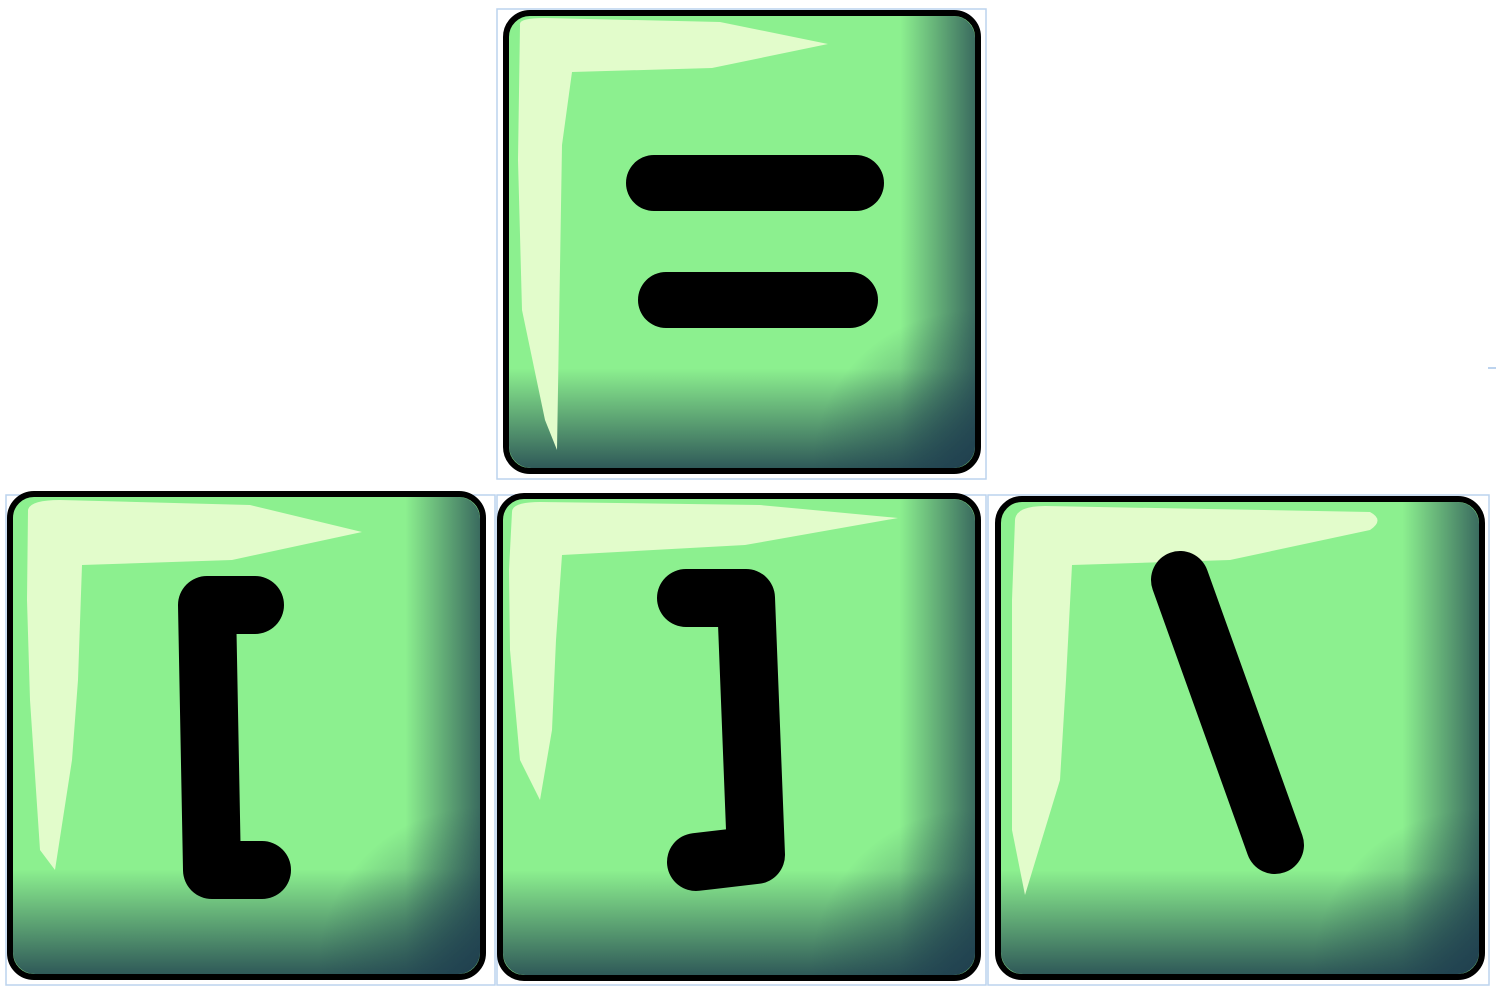 The height and width of the screenshot is (1000, 1500). I want to click on right-bracket-glyph, so click(721, 730).